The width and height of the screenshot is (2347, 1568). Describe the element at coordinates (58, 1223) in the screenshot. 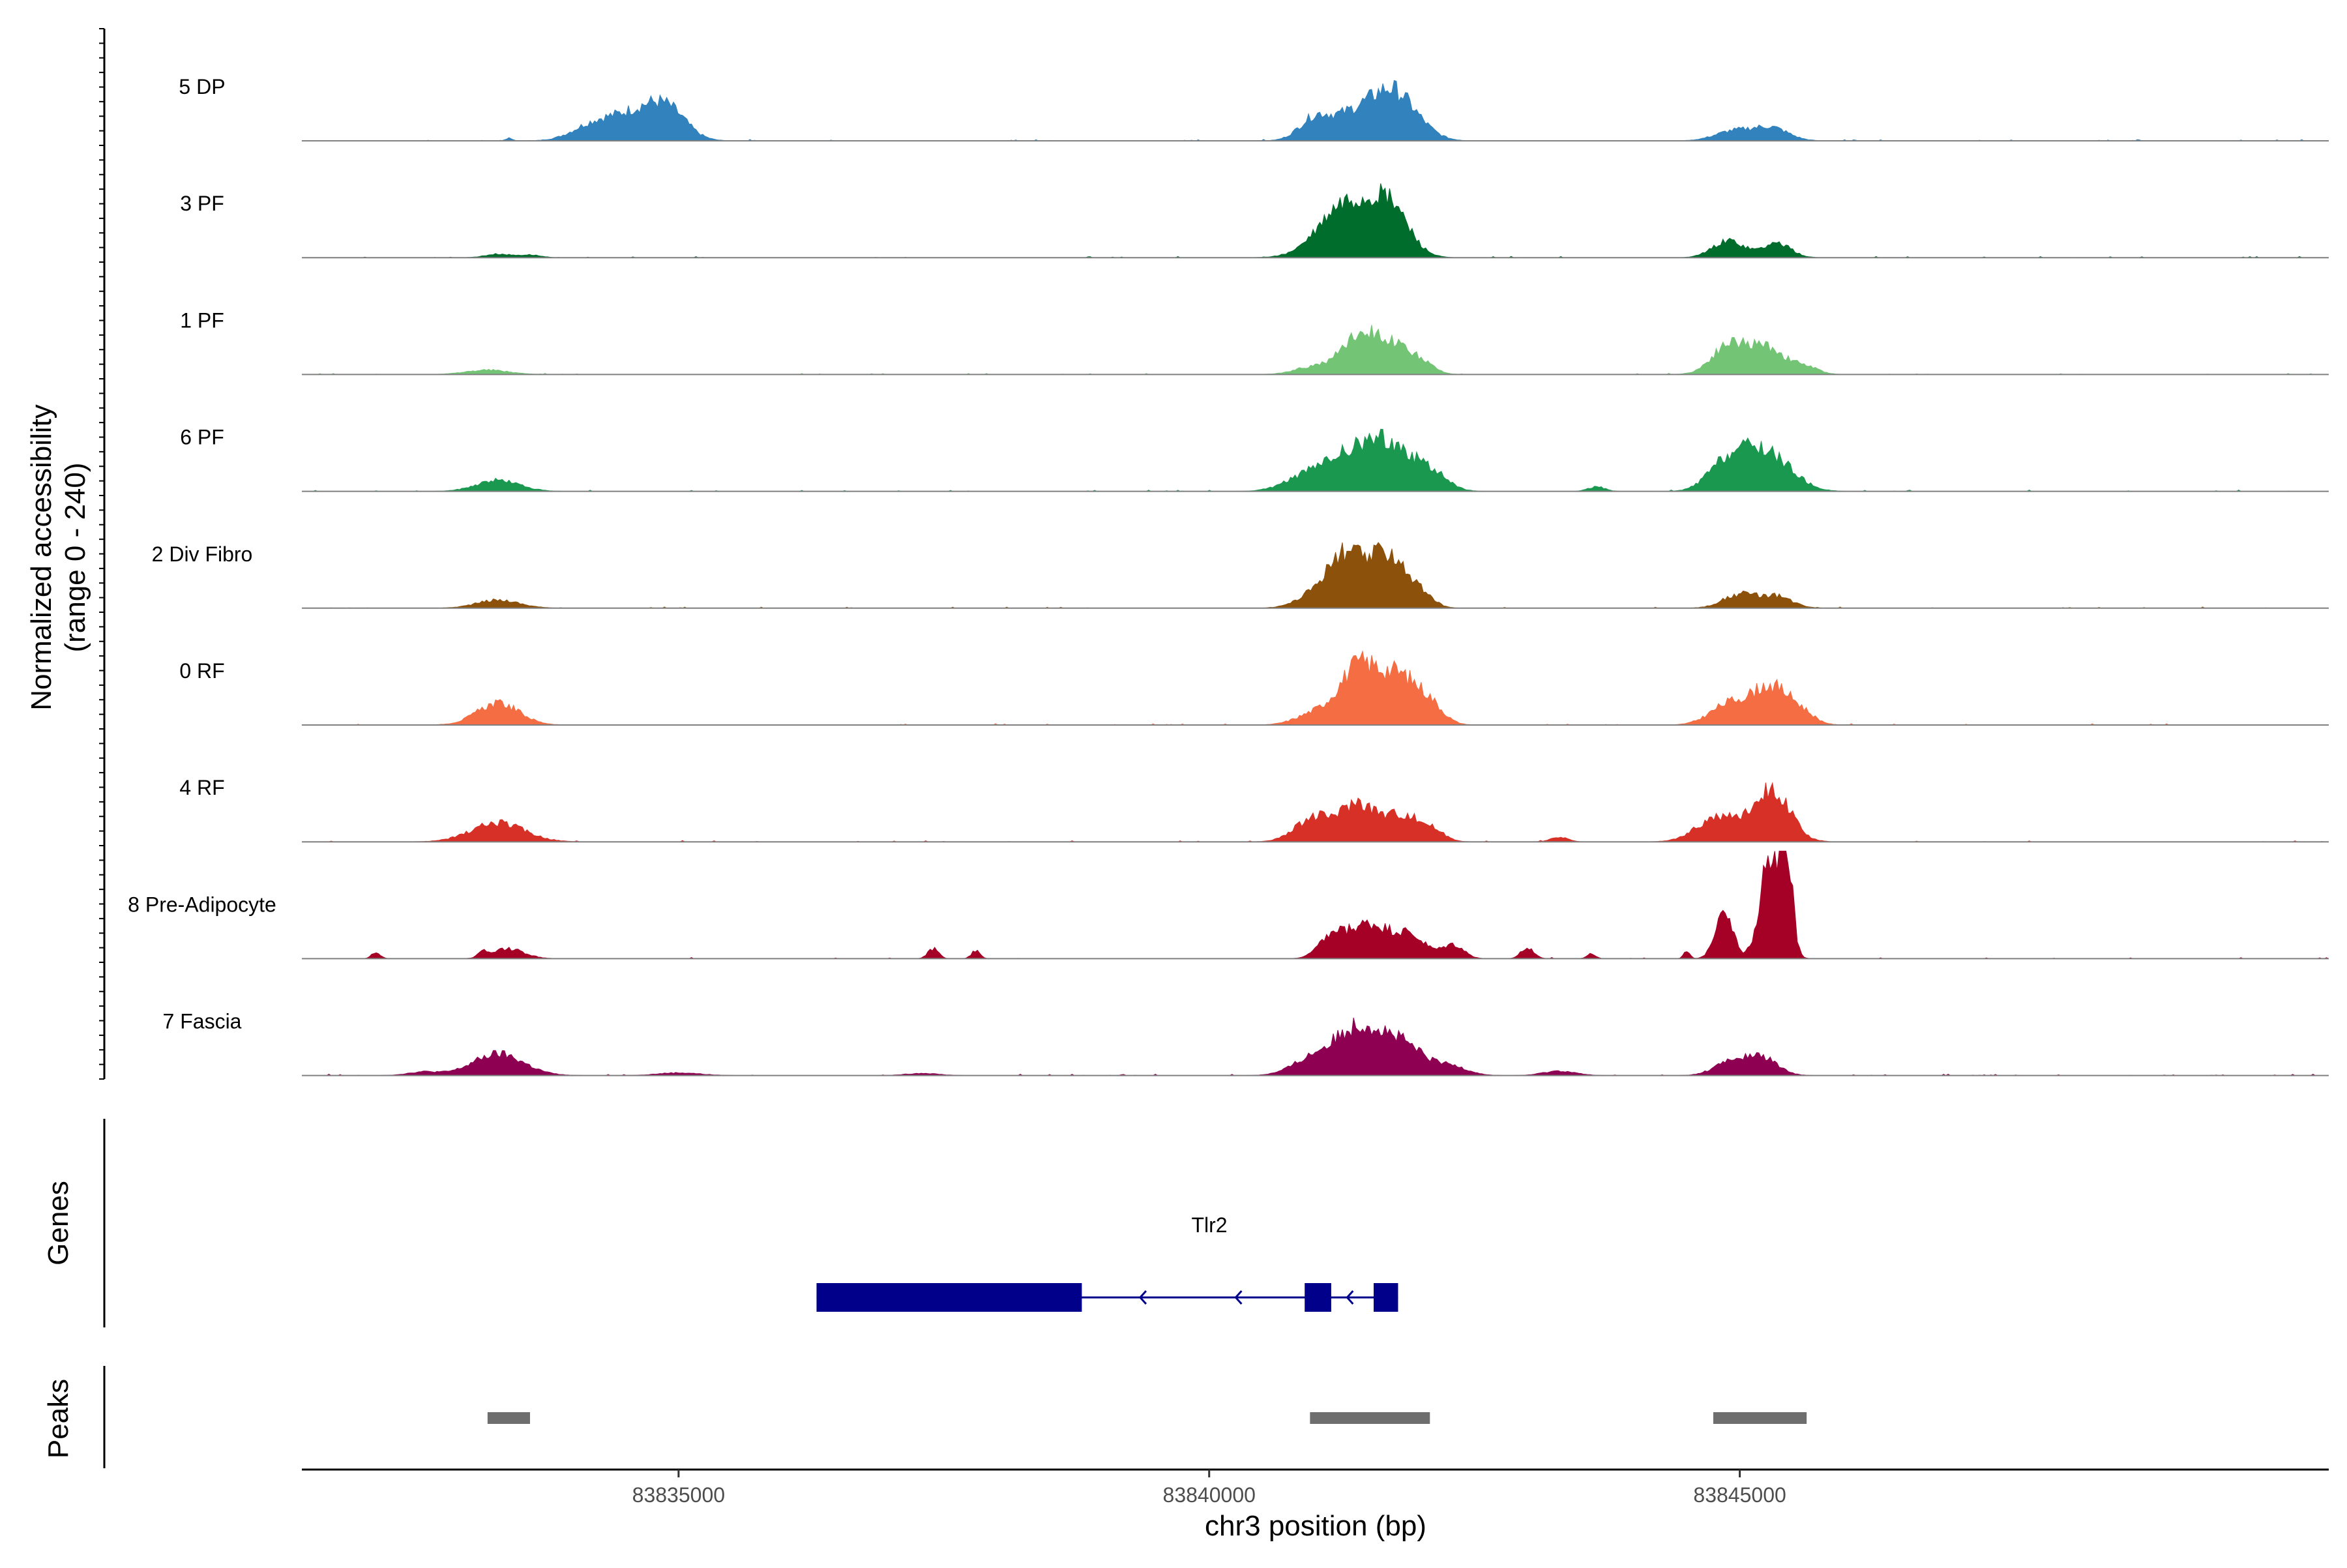

I see `genes-panel-label: Genes` at that location.